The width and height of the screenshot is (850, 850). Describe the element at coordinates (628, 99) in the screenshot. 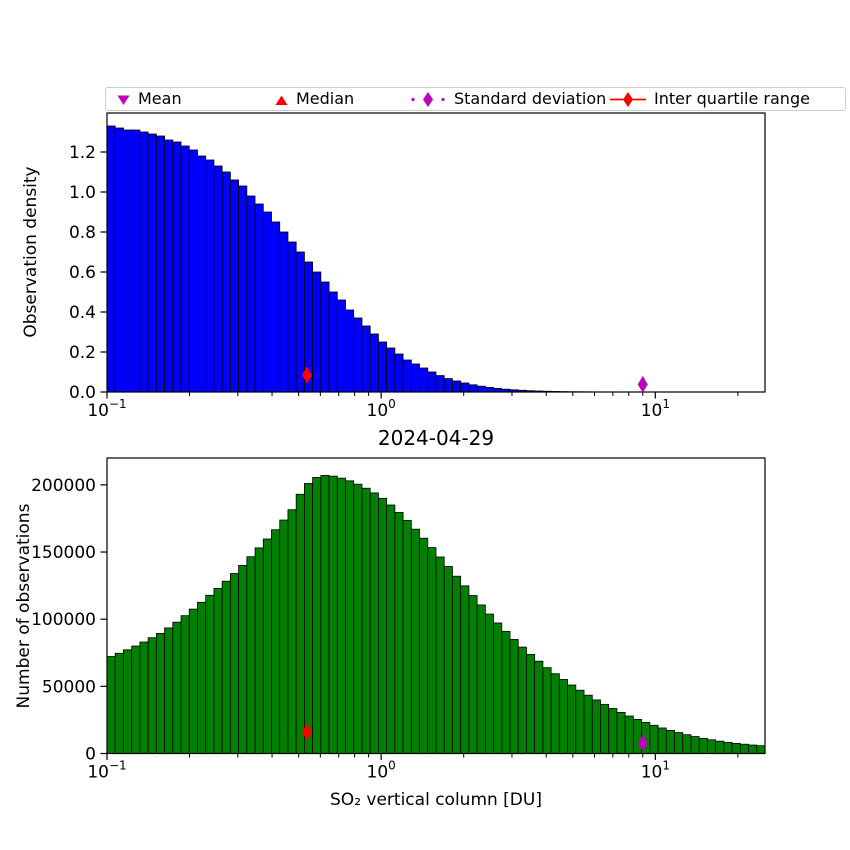

I see `thin-diamond-icon` at that location.